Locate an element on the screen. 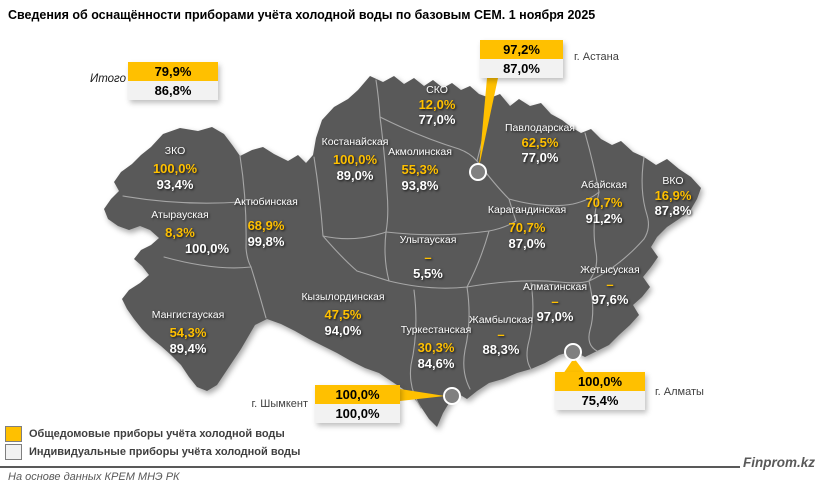  communal-value: 68,9% is located at coordinates (266, 225).